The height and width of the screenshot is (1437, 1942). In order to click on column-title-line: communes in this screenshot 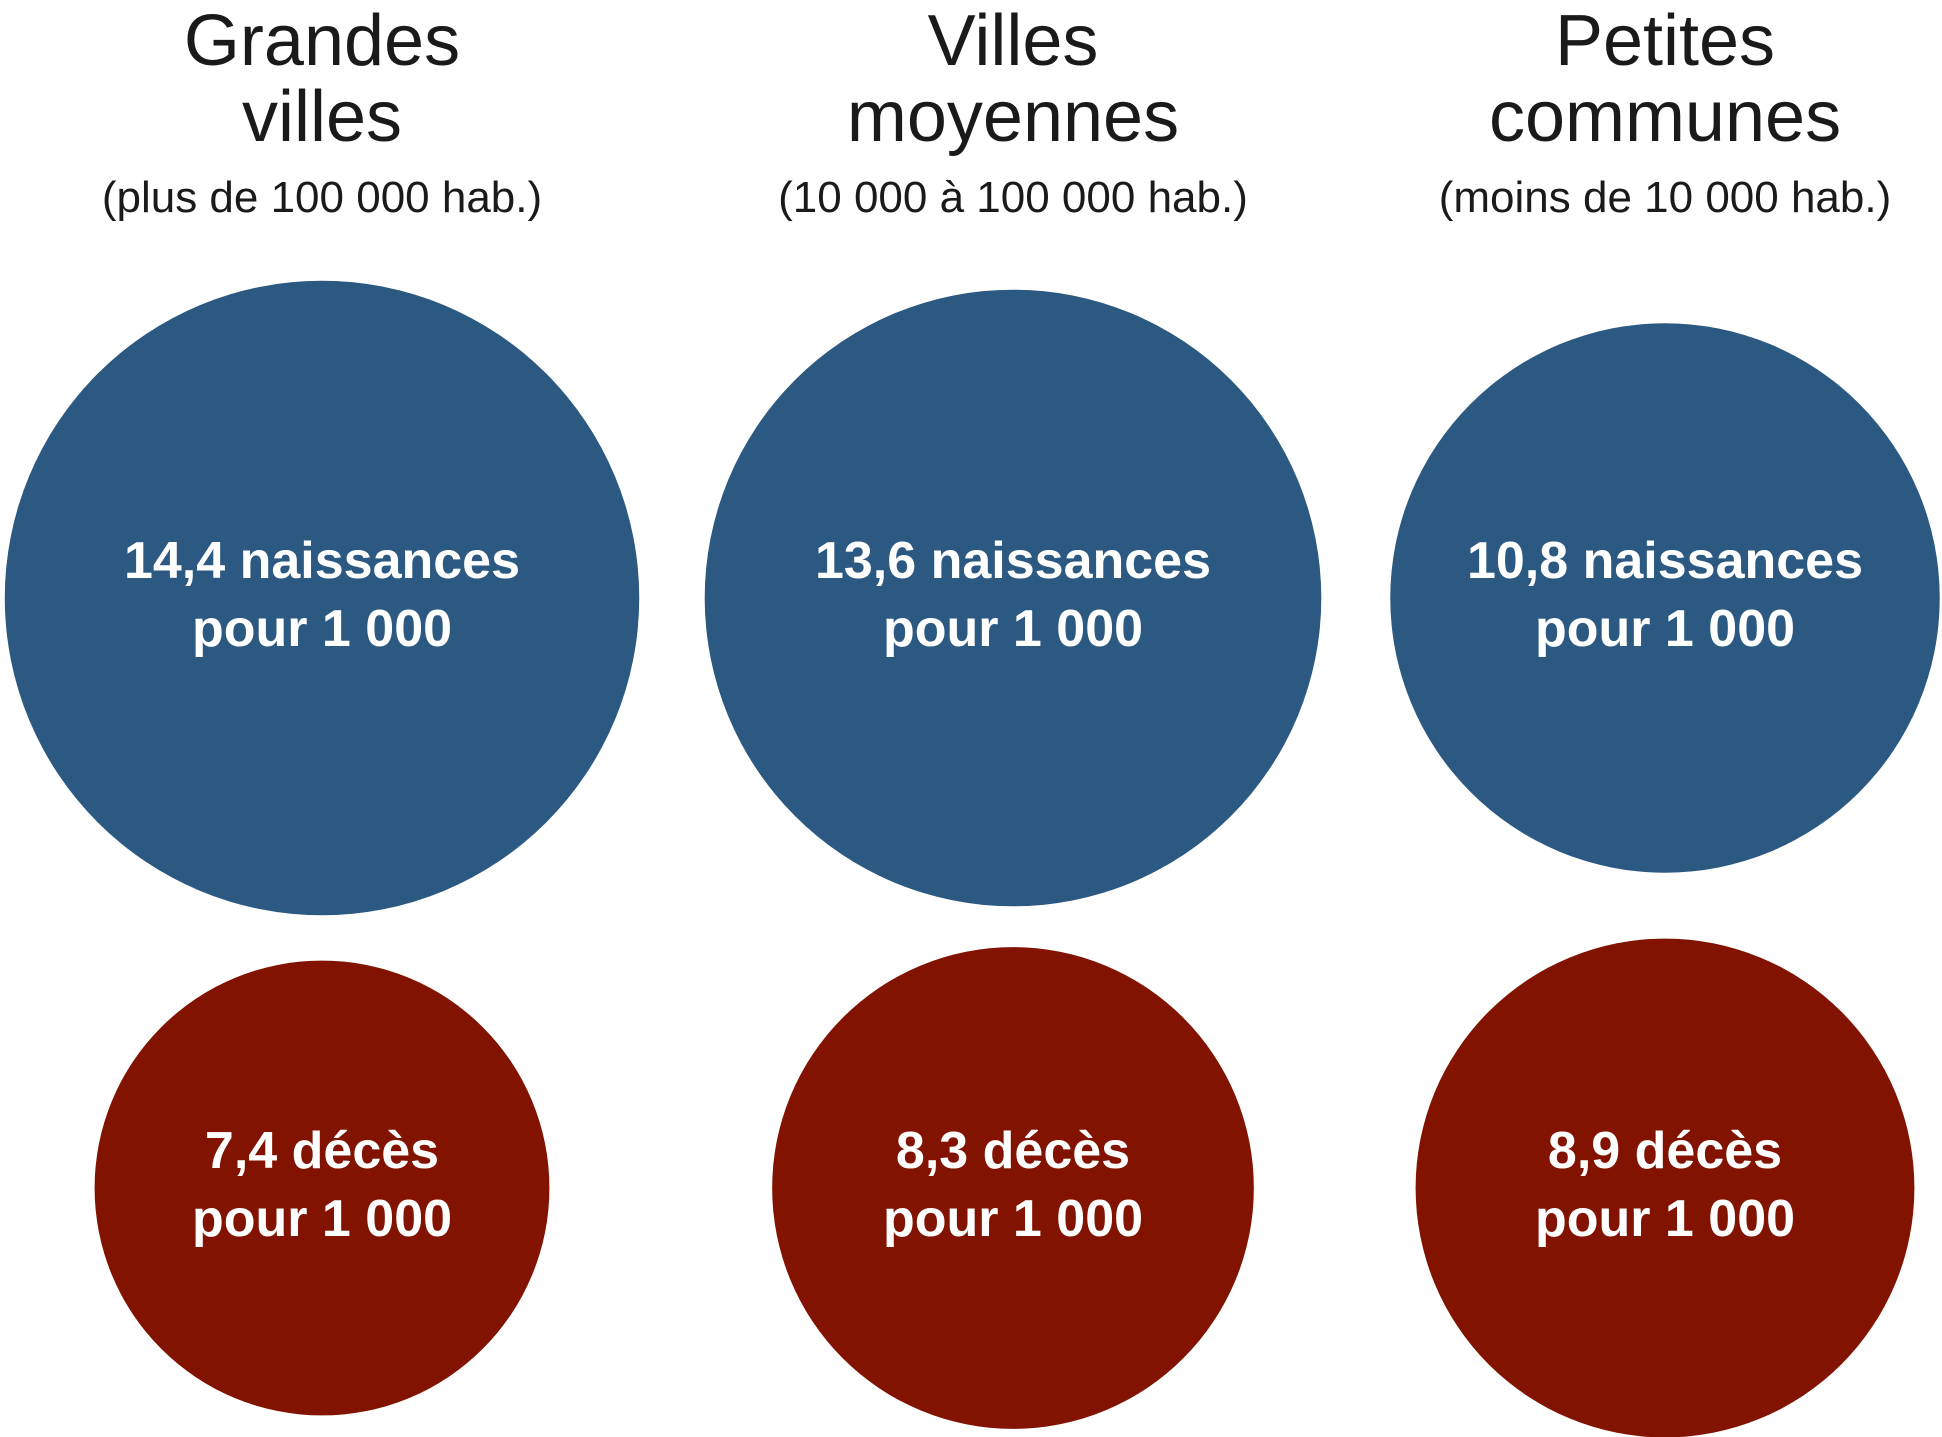, I will do `click(1665, 117)`.